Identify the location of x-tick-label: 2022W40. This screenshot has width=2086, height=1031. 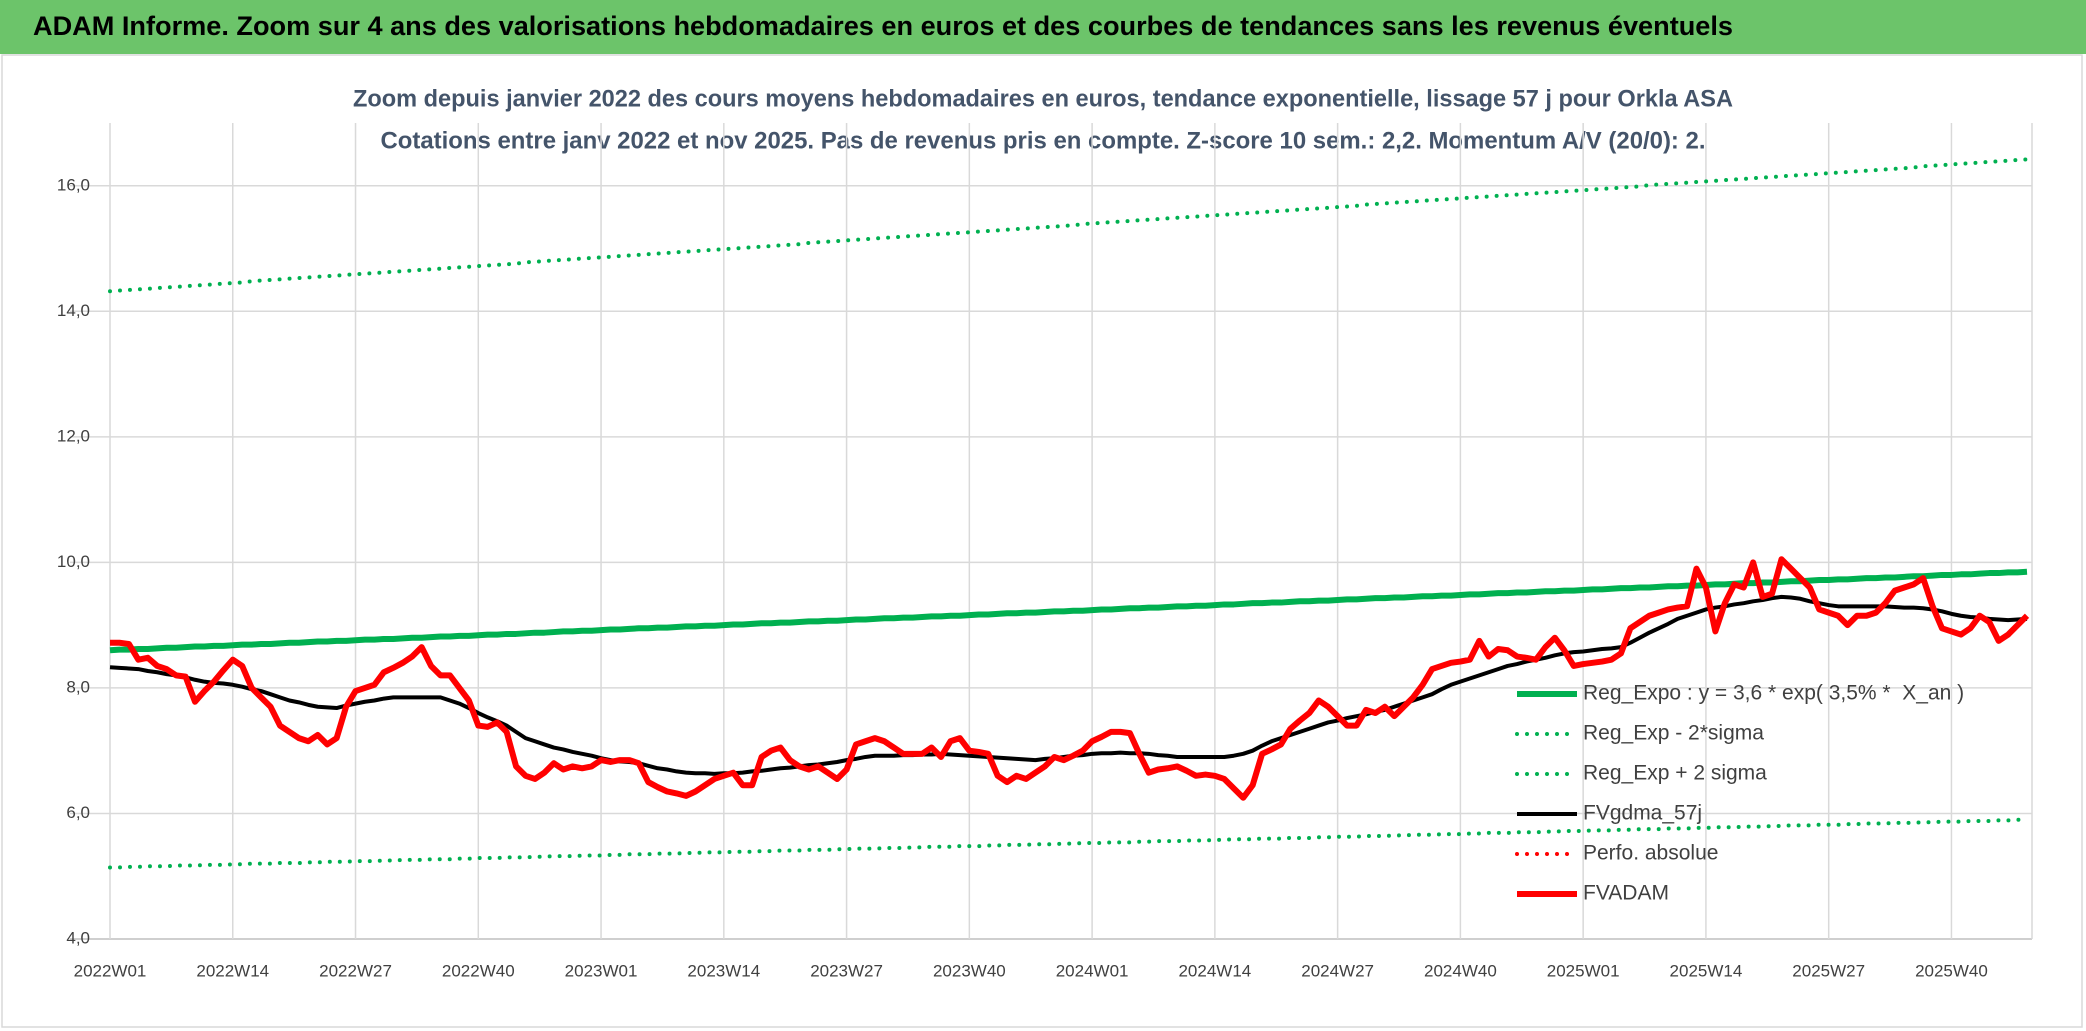
(478, 970).